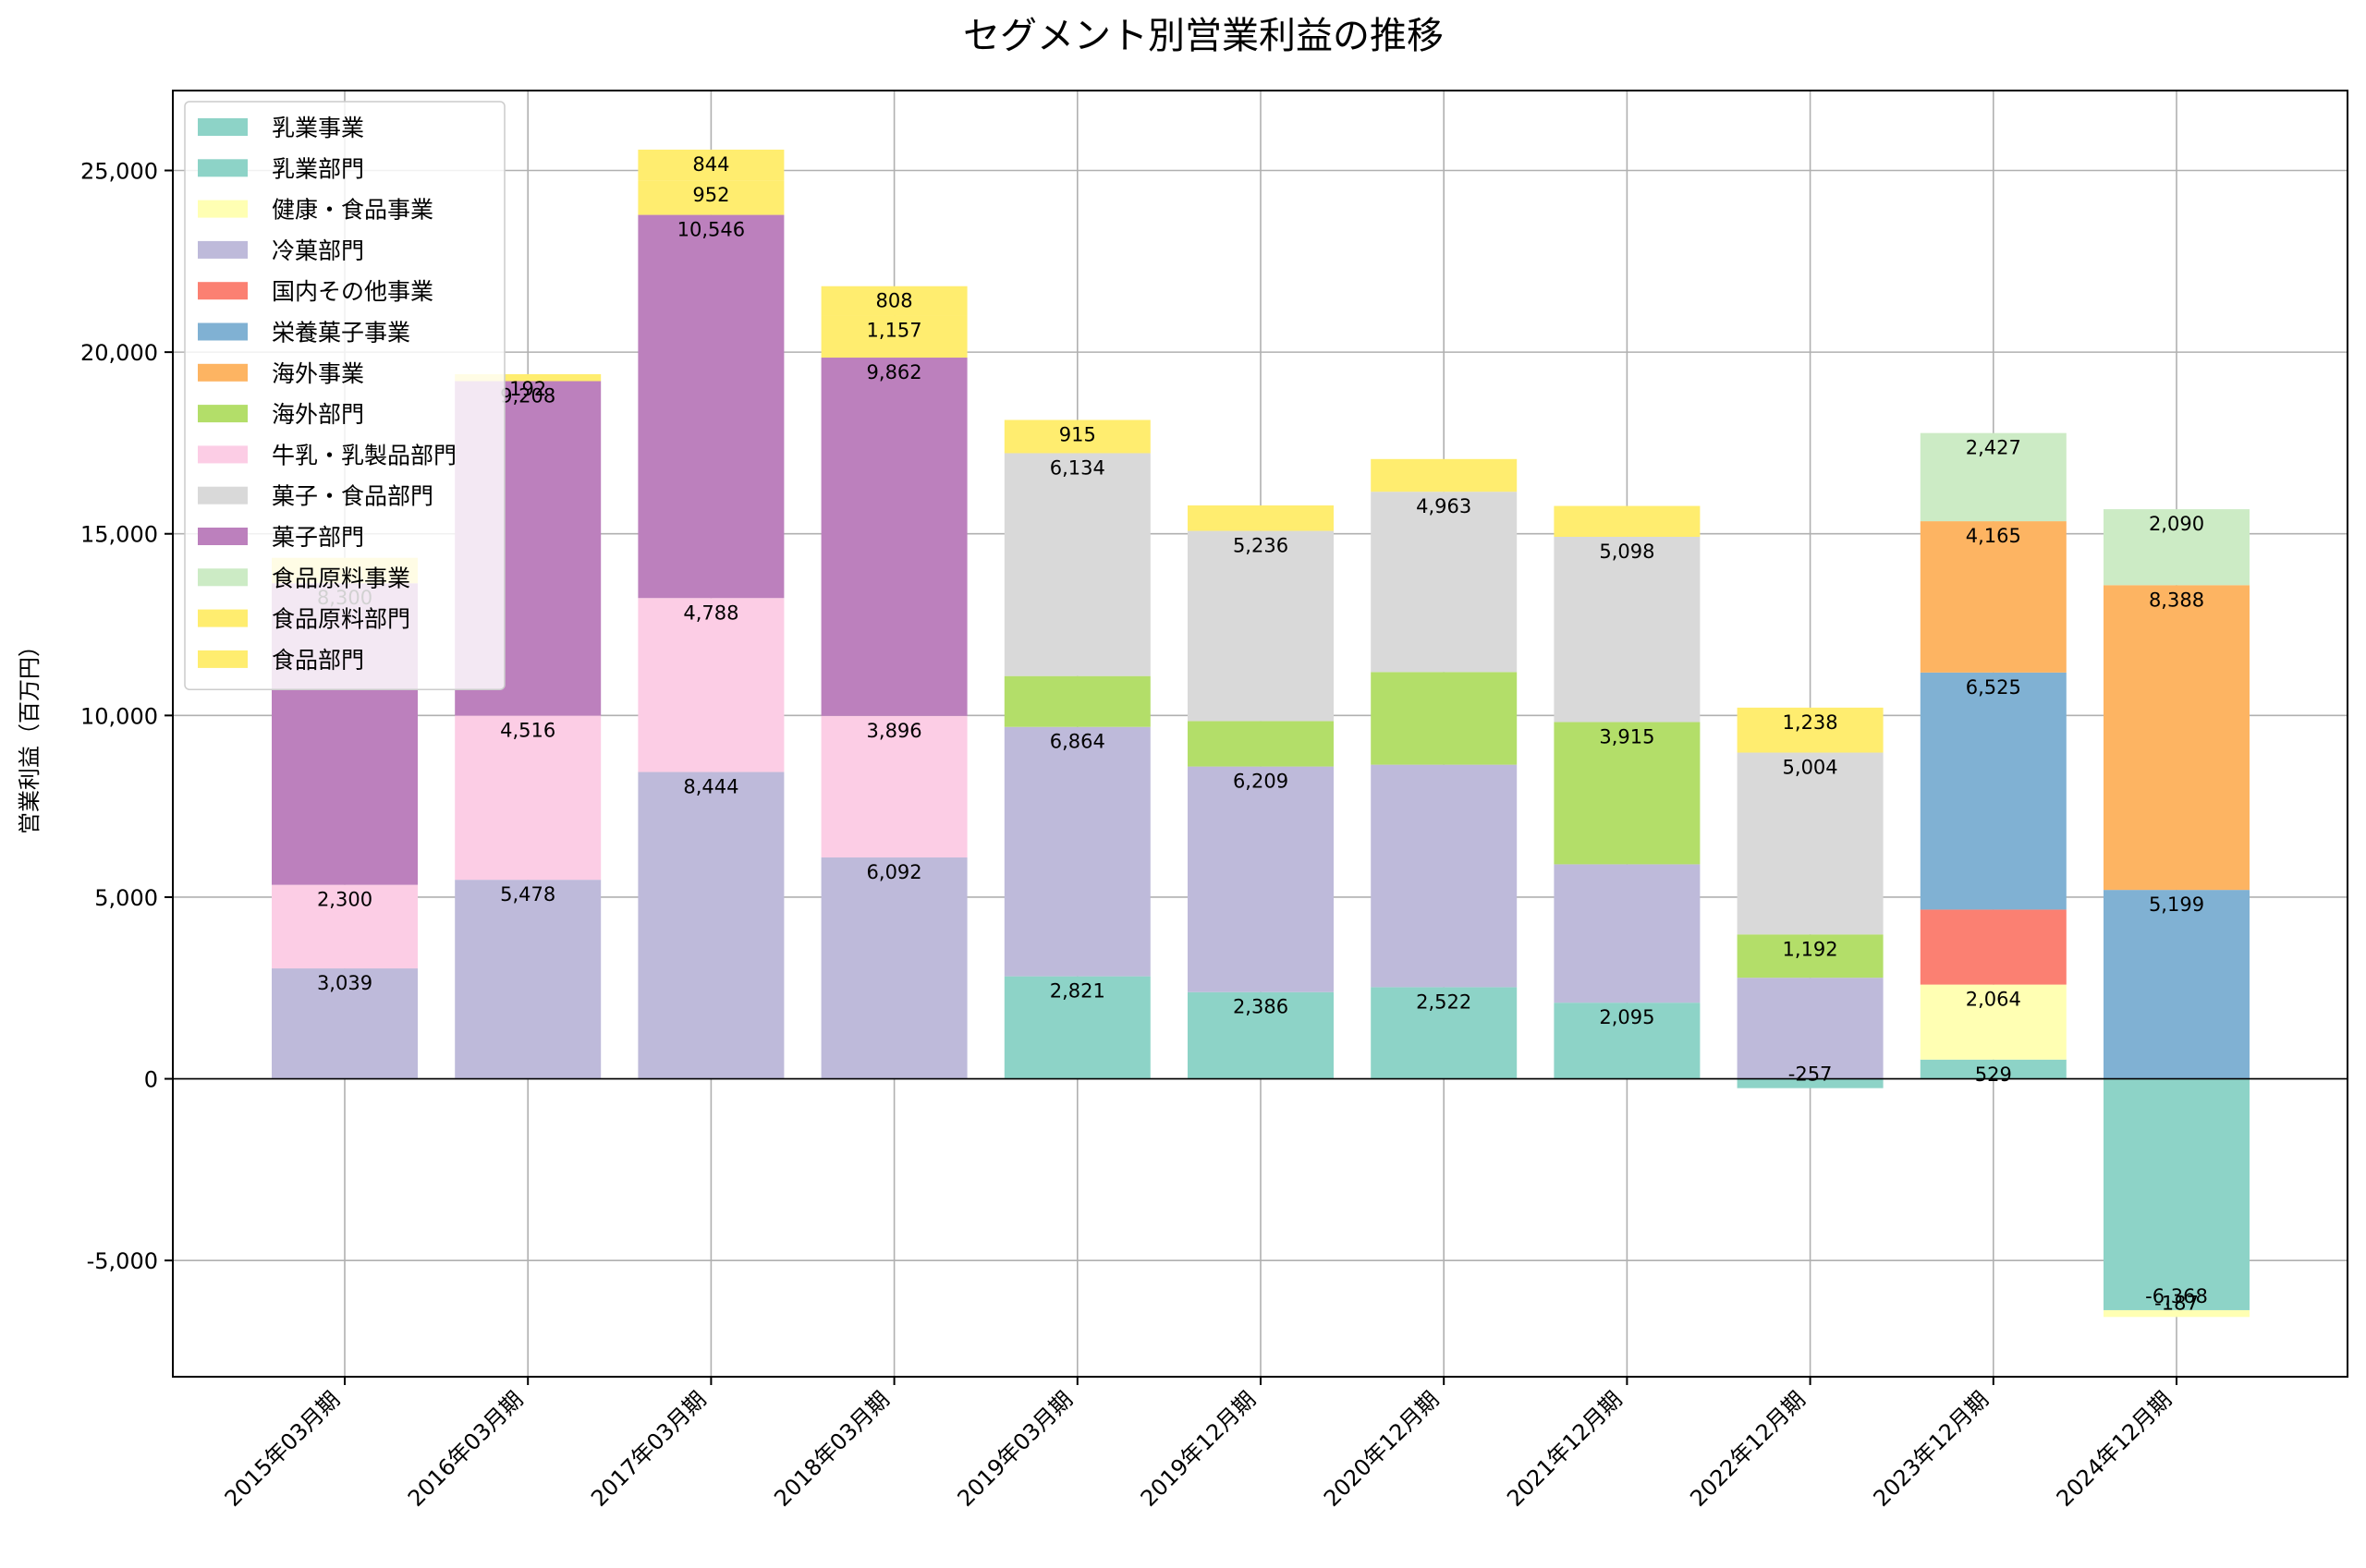 The height and width of the screenshot is (1568, 2366). What do you see at coordinates (318, 250) in the screenshot?
I see `legend-item-label: 冷菓部門` at bounding box center [318, 250].